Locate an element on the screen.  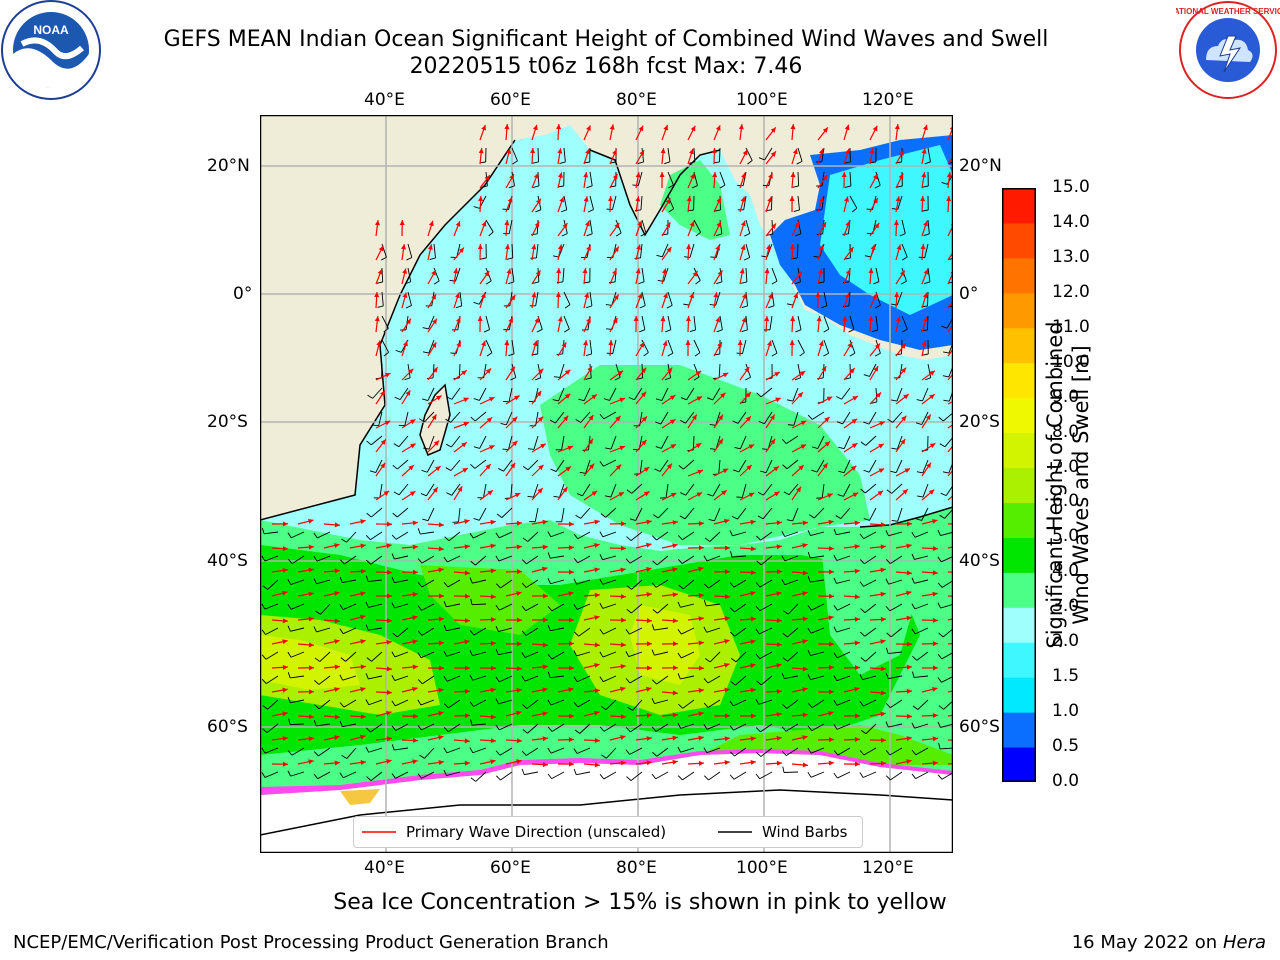
colorbar-segment is located at coordinates (1019, 730).